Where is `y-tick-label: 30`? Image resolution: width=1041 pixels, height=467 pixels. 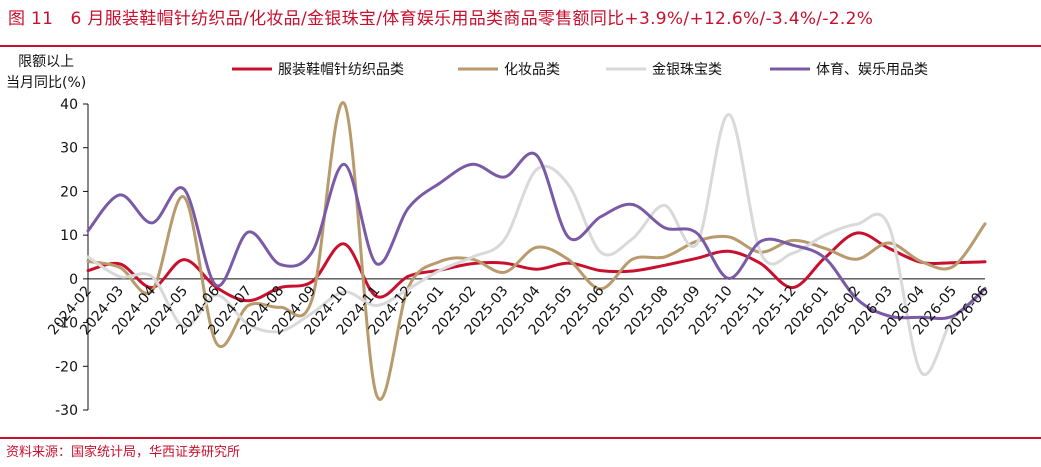 y-tick-label: 30 is located at coordinates (69, 149).